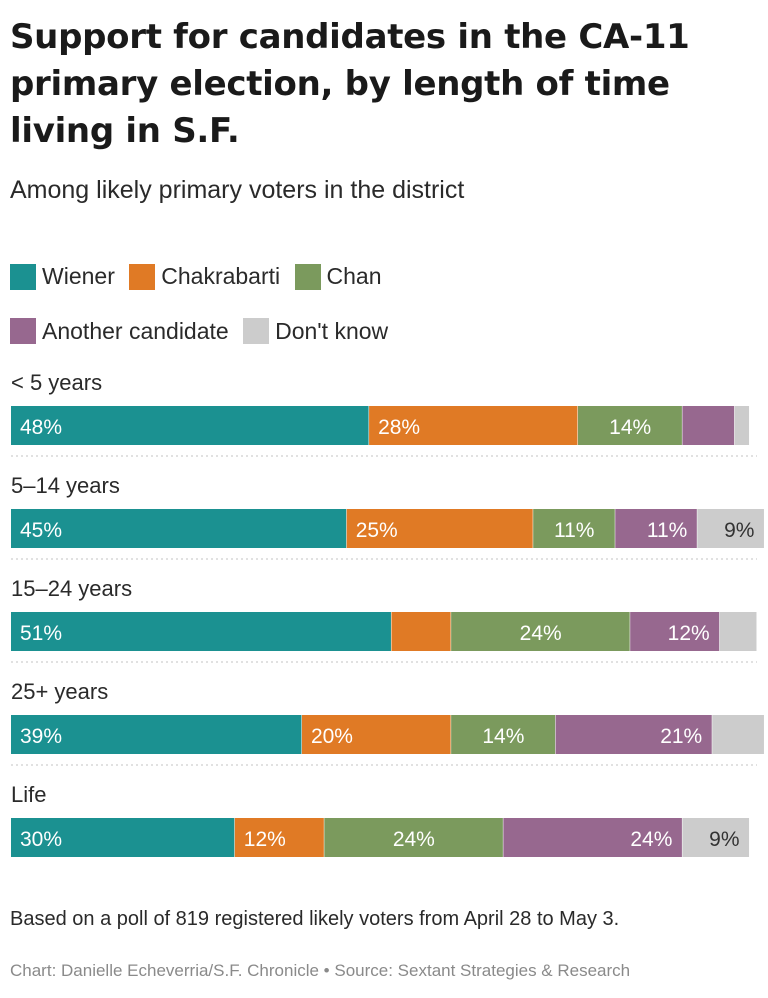 Image resolution: width=768 pixels, height=998 pixels. Describe the element at coordinates (59, 691) in the screenshot. I see `category-label: 25+ years` at that location.